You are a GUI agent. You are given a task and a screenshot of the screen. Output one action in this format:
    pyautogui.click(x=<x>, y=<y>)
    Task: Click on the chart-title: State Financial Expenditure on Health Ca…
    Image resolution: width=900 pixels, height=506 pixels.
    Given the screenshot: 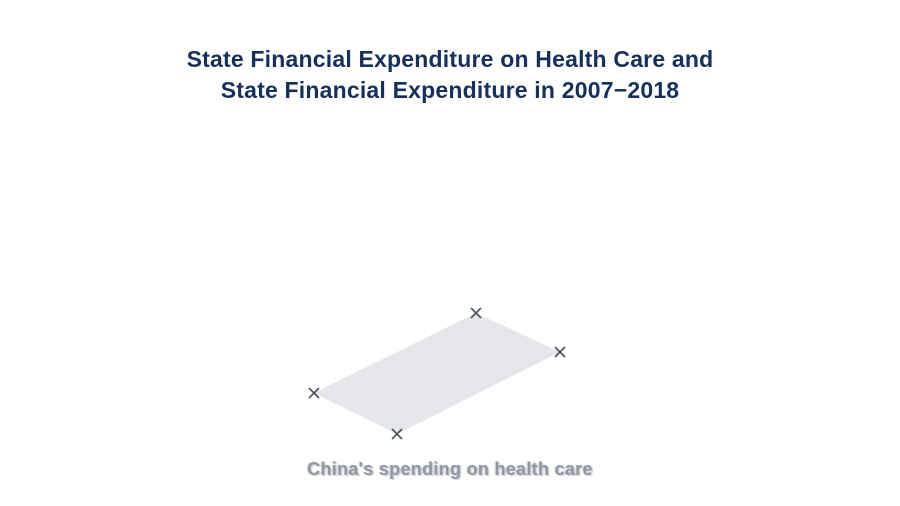 What is the action you would take?
    pyautogui.click(x=450, y=75)
    